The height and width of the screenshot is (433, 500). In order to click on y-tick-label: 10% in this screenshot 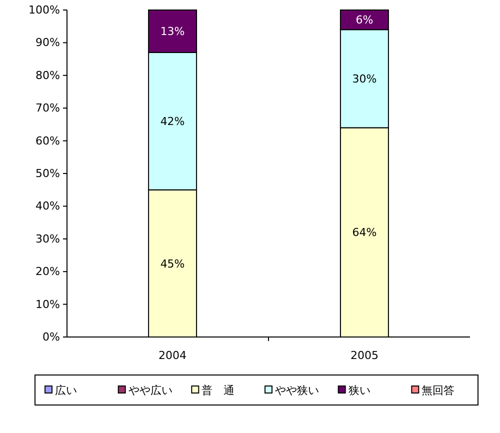, I will do `click(48, 304)`.